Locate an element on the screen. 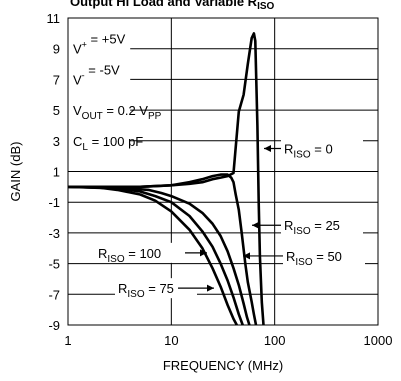  y-tick-label-3: 5 is located at coordinates (56, 110).